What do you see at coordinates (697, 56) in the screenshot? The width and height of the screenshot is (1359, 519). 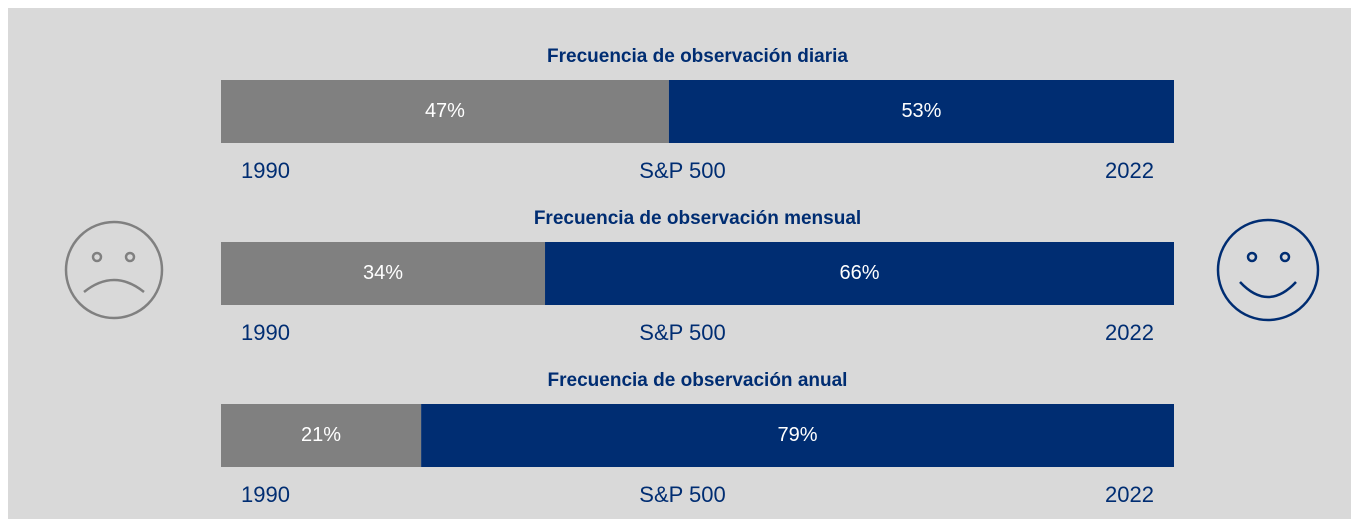 I see `chart-title: Frecuencia de observación diaria` at bounding box center [697, 56].